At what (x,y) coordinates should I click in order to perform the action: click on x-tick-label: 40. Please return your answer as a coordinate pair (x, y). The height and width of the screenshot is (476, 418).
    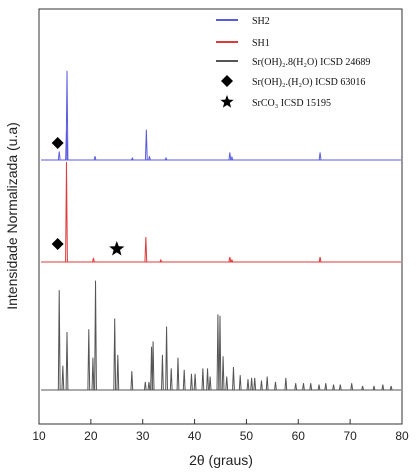
    Looking at the image, I should click on (195, 436).